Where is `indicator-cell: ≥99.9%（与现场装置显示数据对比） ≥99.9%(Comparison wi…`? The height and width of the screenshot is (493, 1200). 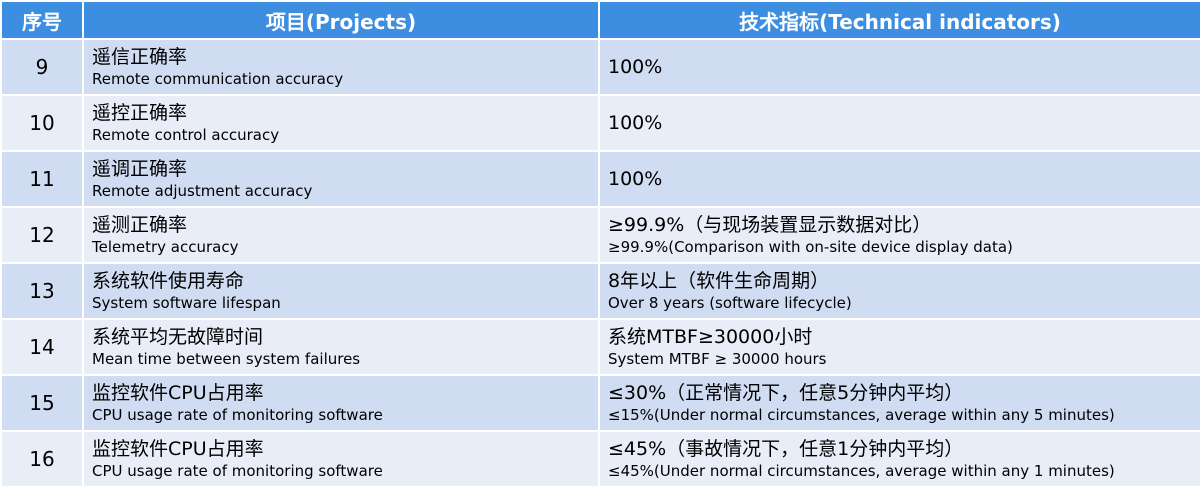
indicator-cell: ≥99.9%（与现场装置显示数据对比） ≥99.9%(Comparison wi… is located at coordinates (900, 235).